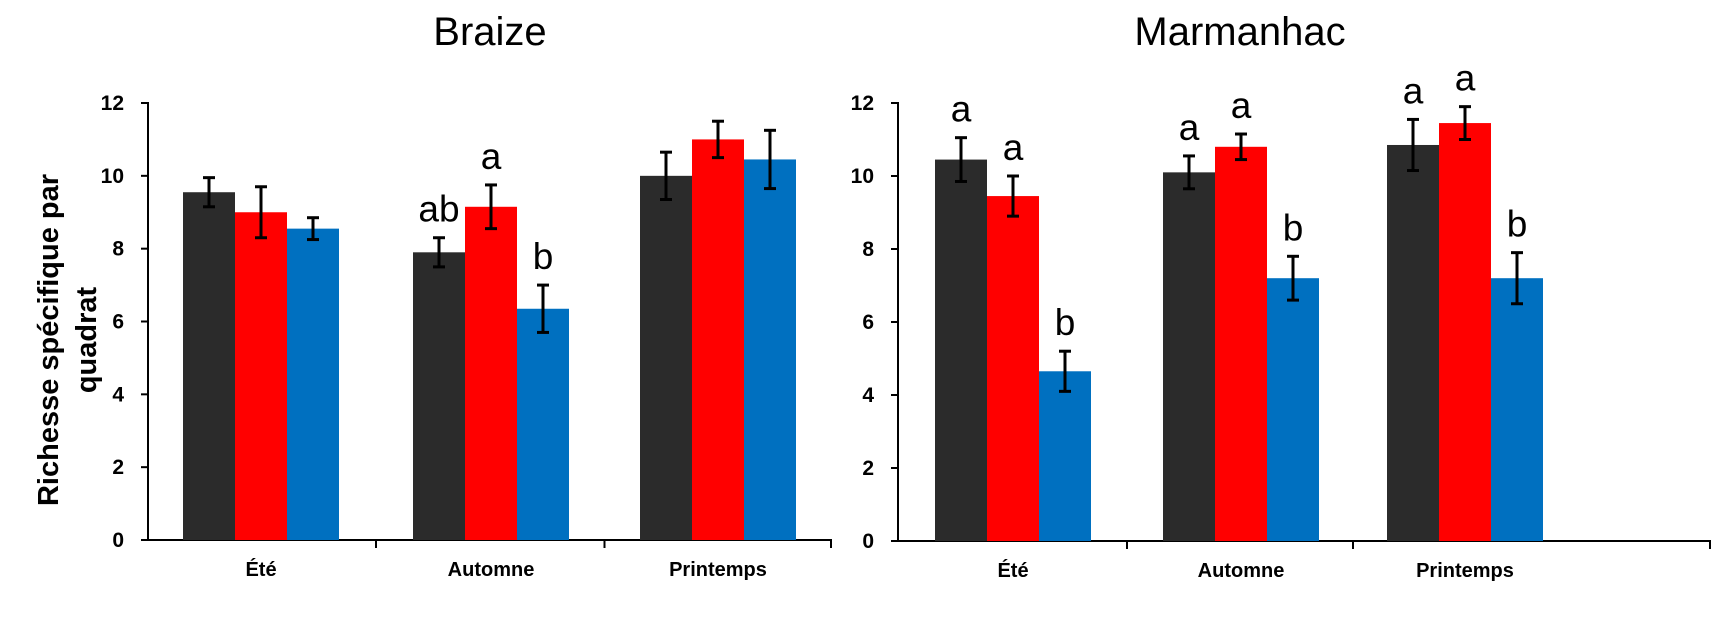 Image resolution: width=1711 pixels, height=638 pixels. Describe the element at coordinates (1239, 32) in the screenshot. I see `chart-title: Marmanhac` at that location.